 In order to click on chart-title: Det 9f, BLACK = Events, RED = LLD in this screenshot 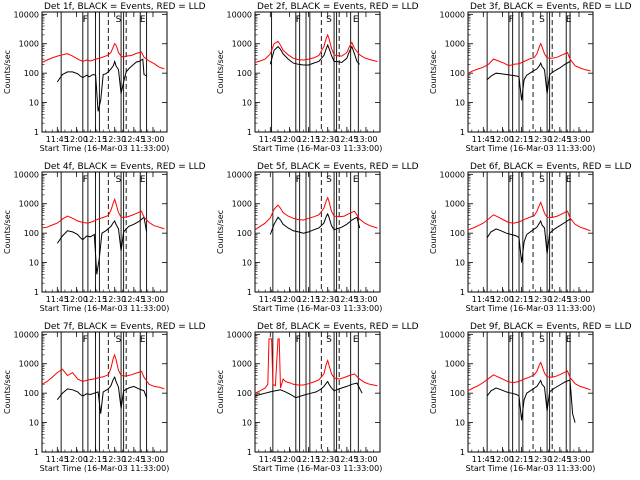, I will do `click(551, 327)`.